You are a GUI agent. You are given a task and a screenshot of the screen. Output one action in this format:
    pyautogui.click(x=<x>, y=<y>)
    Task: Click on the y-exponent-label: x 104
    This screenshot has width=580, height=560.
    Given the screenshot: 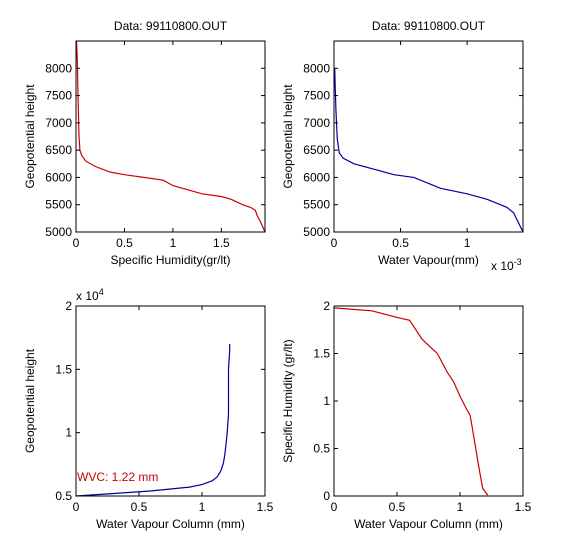 What is the action you would take?
    pyautogui.click(x=90, y=295)
    